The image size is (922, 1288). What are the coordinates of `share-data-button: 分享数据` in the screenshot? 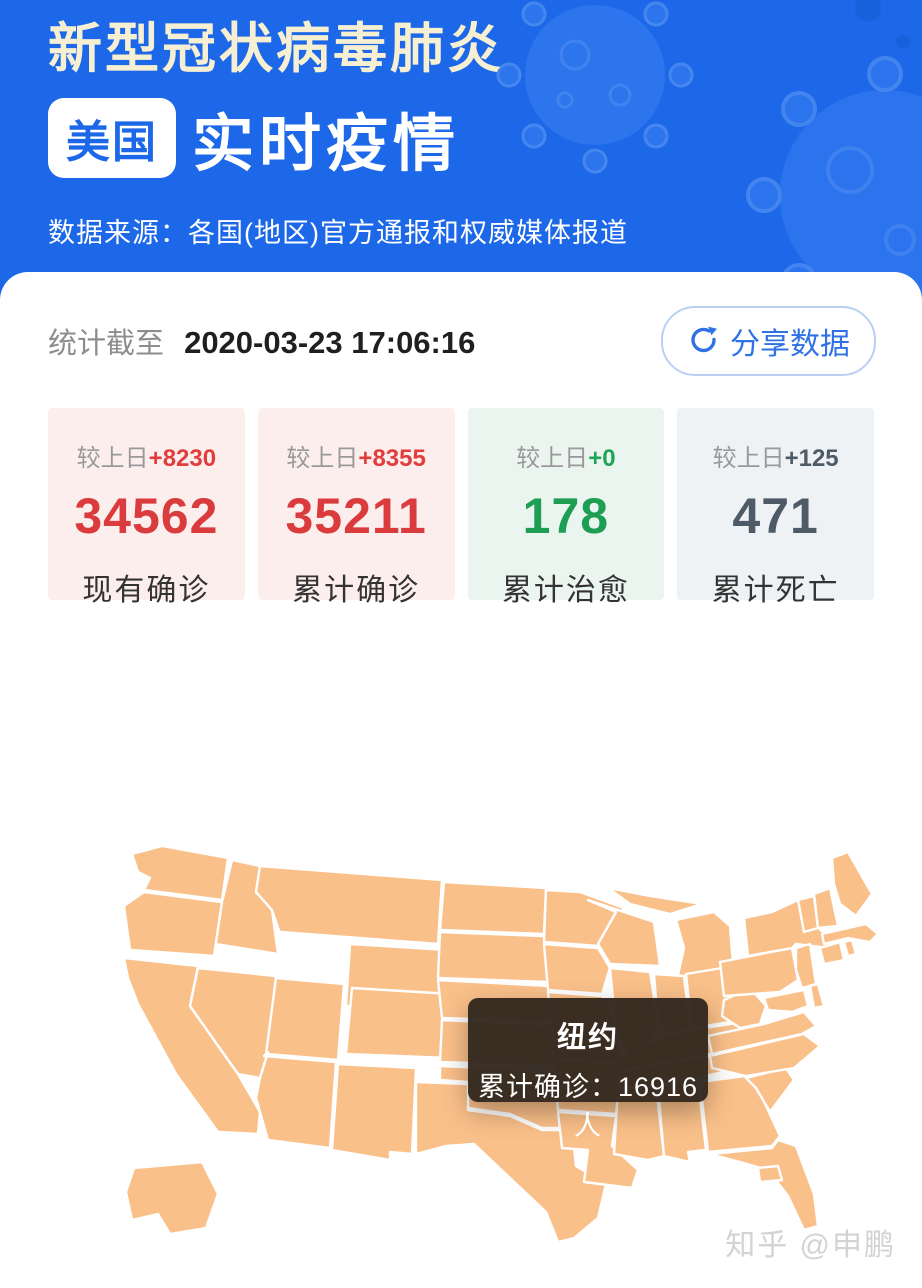 It's located at (768, 341).